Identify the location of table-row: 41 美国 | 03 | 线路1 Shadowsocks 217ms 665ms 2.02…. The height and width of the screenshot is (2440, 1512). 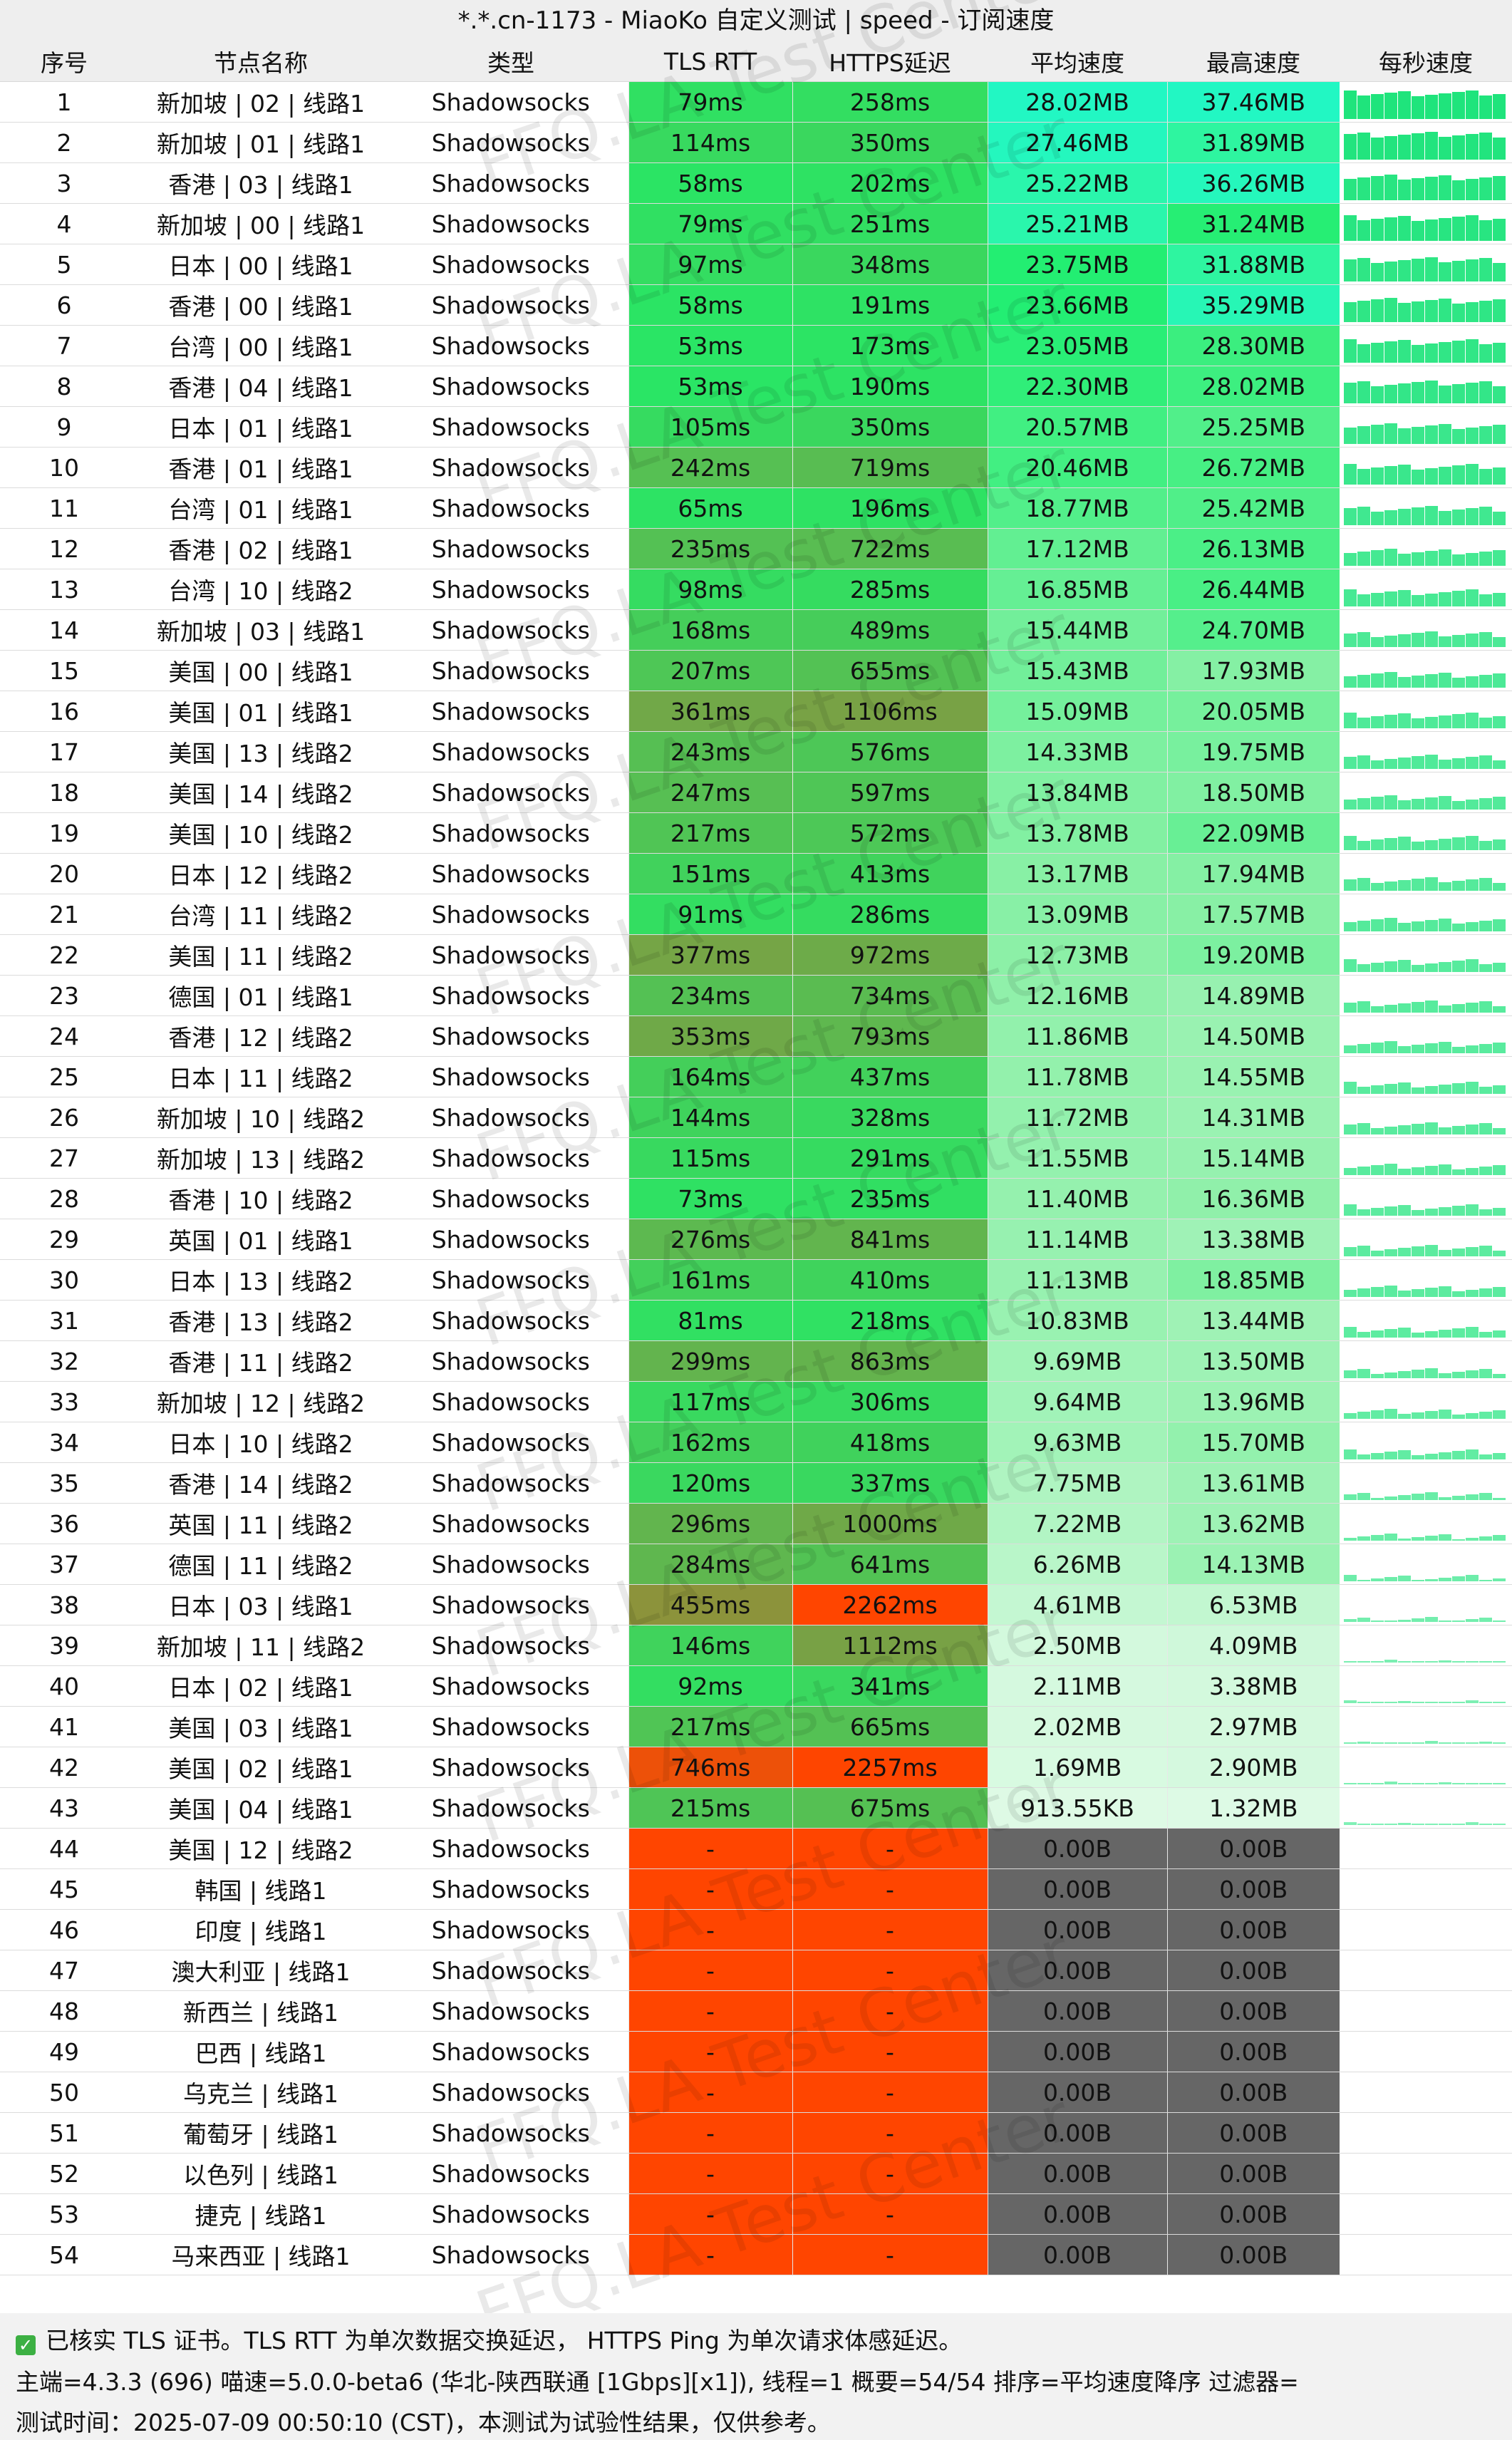
(756, 1727).